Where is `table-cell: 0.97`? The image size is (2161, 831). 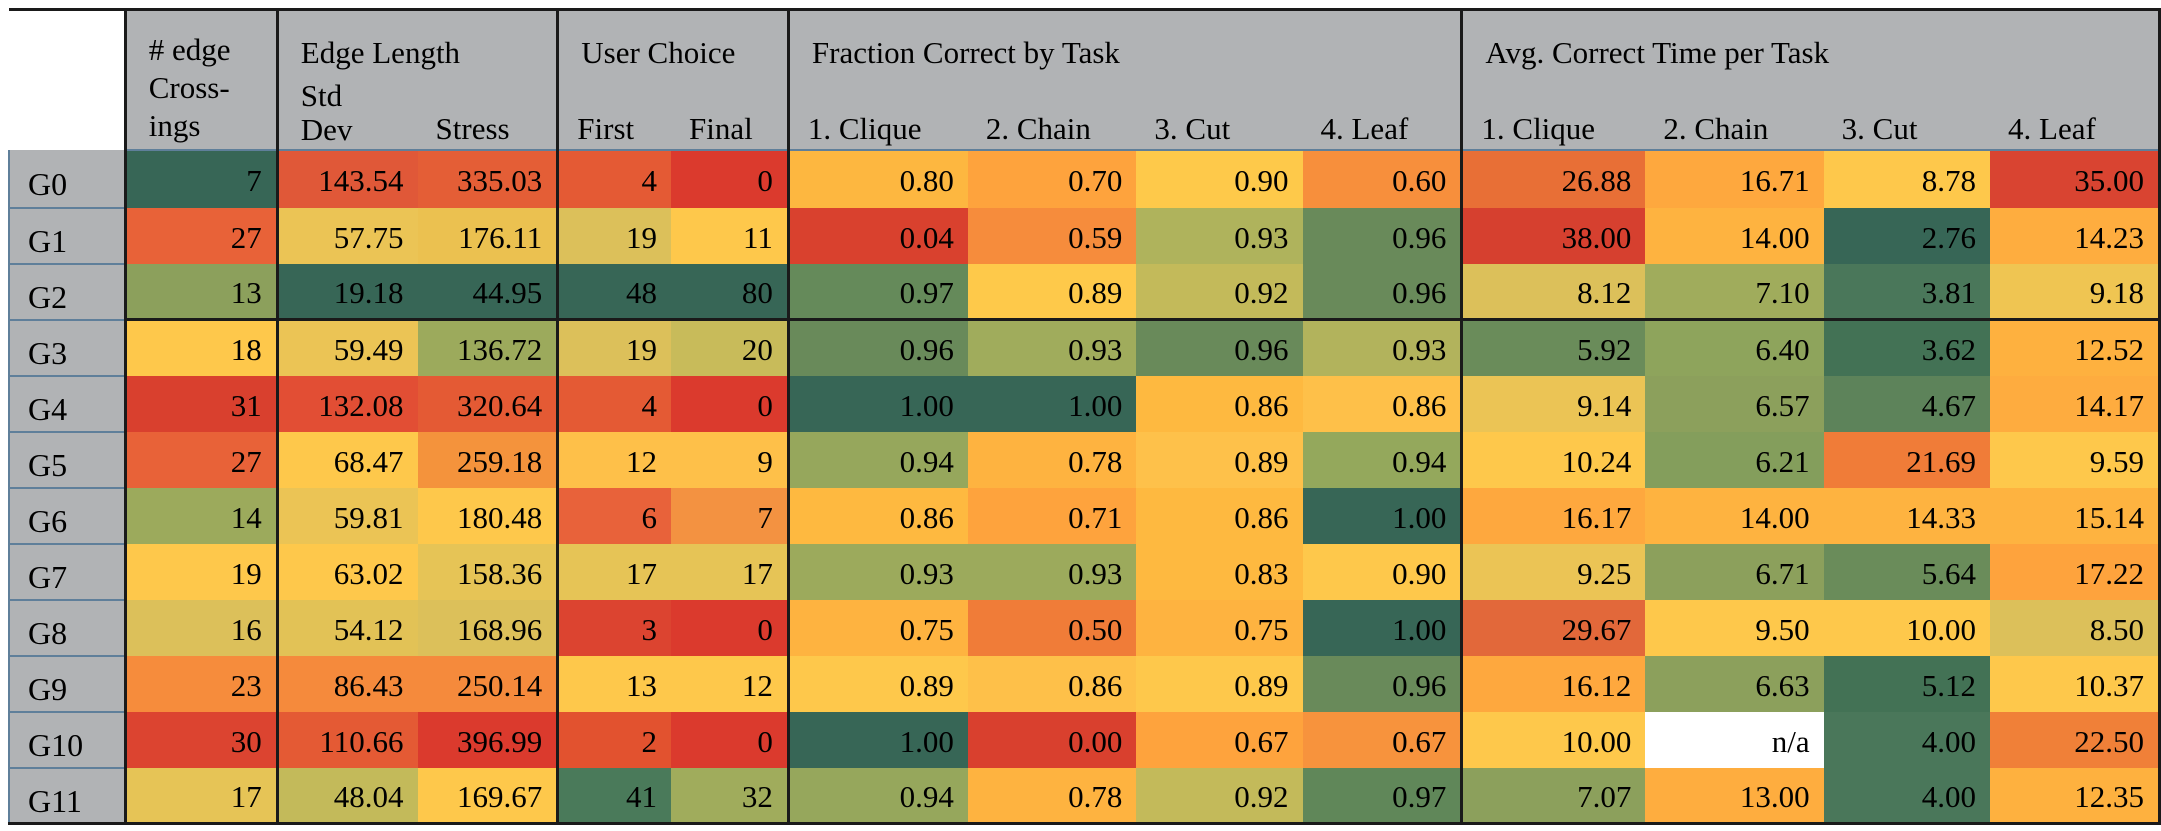
table-cell: 0.97 is located at coordinates (877, 291).